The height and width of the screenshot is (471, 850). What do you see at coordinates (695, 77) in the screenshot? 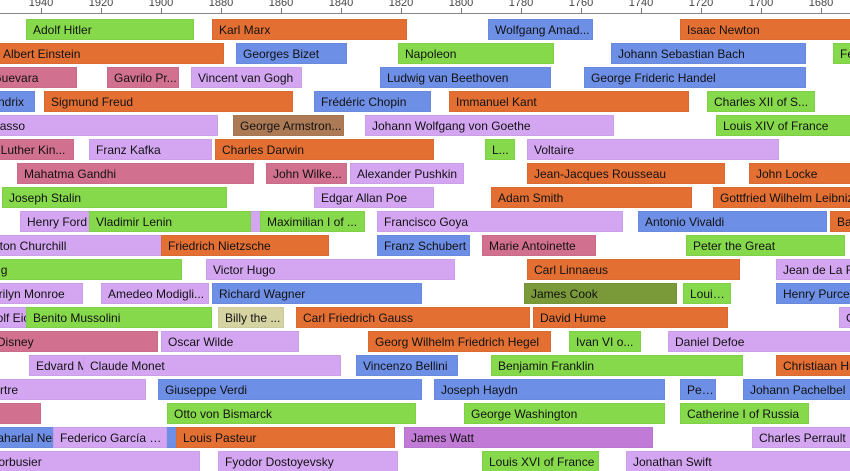
I see `timeline-bar: George Frideric Handel` at bounding box center [695, 77].